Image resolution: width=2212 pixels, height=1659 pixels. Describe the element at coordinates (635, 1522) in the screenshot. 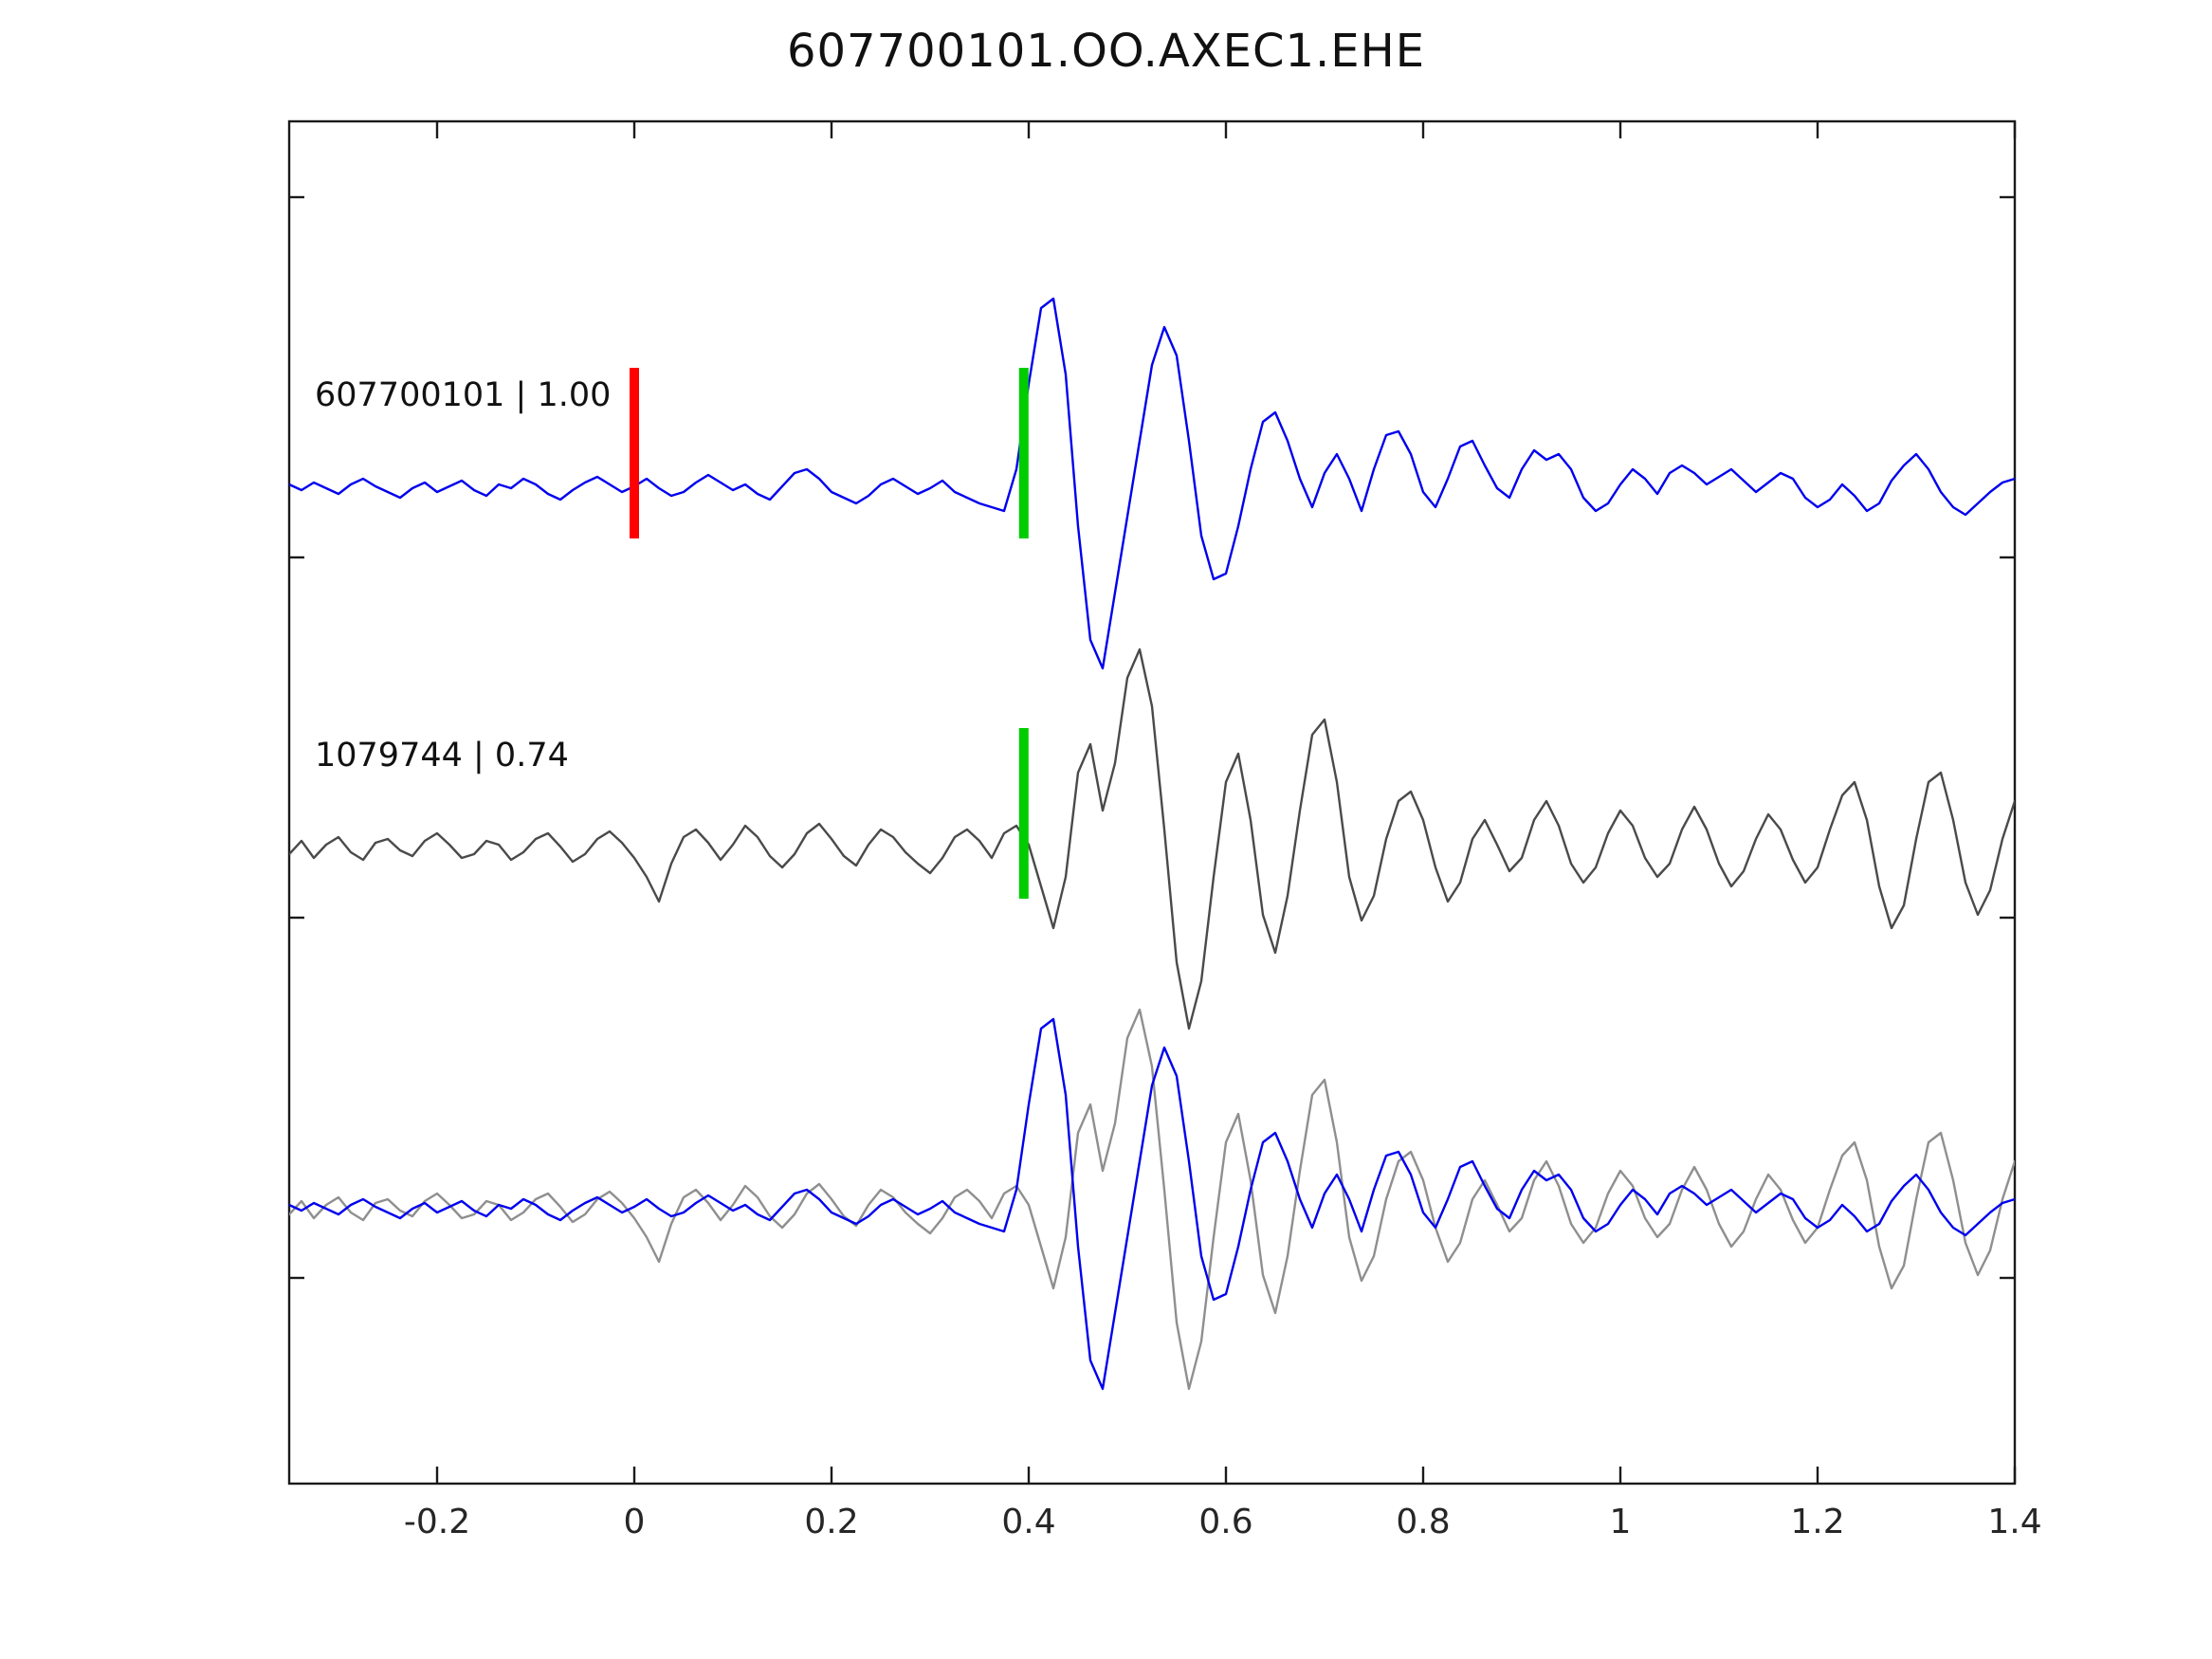

I see `x-tick-label: 0` at that location.